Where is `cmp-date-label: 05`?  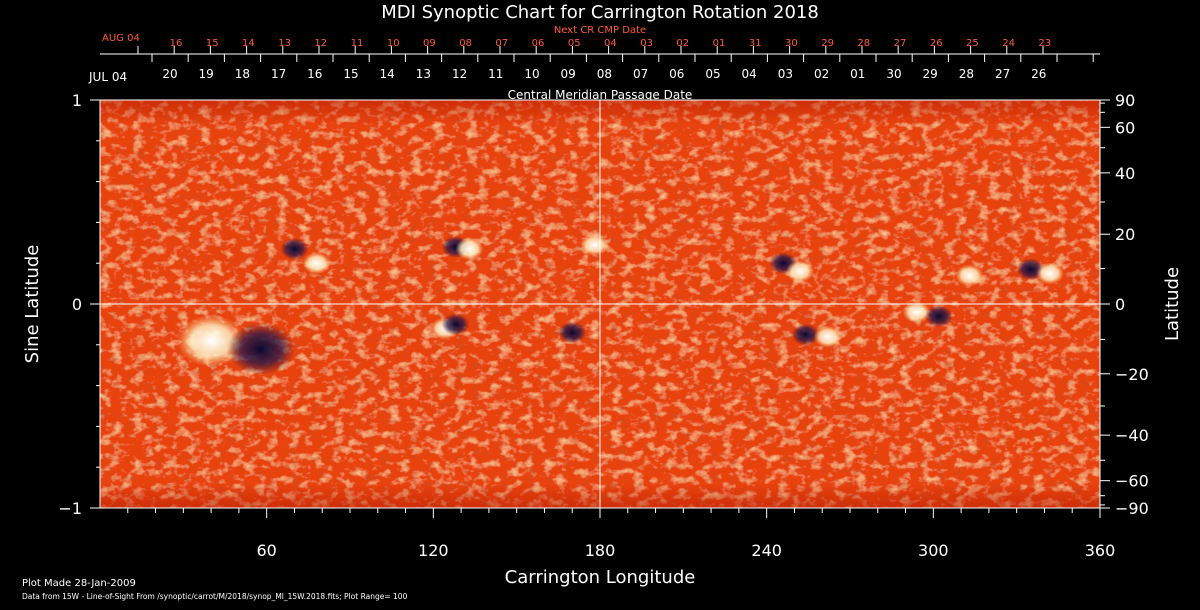 cmp-date-label: 05 is located at coordinates (712, 74).